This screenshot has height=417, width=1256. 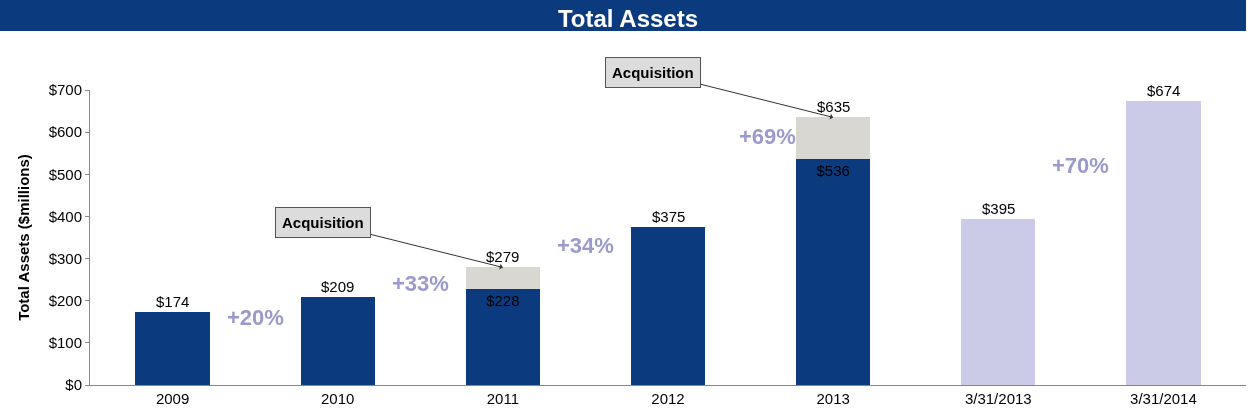 What do you see at coordinates (65, 258) in the screenshot?
I see `y-tick-label: $300` at bounding box center [65, 258].